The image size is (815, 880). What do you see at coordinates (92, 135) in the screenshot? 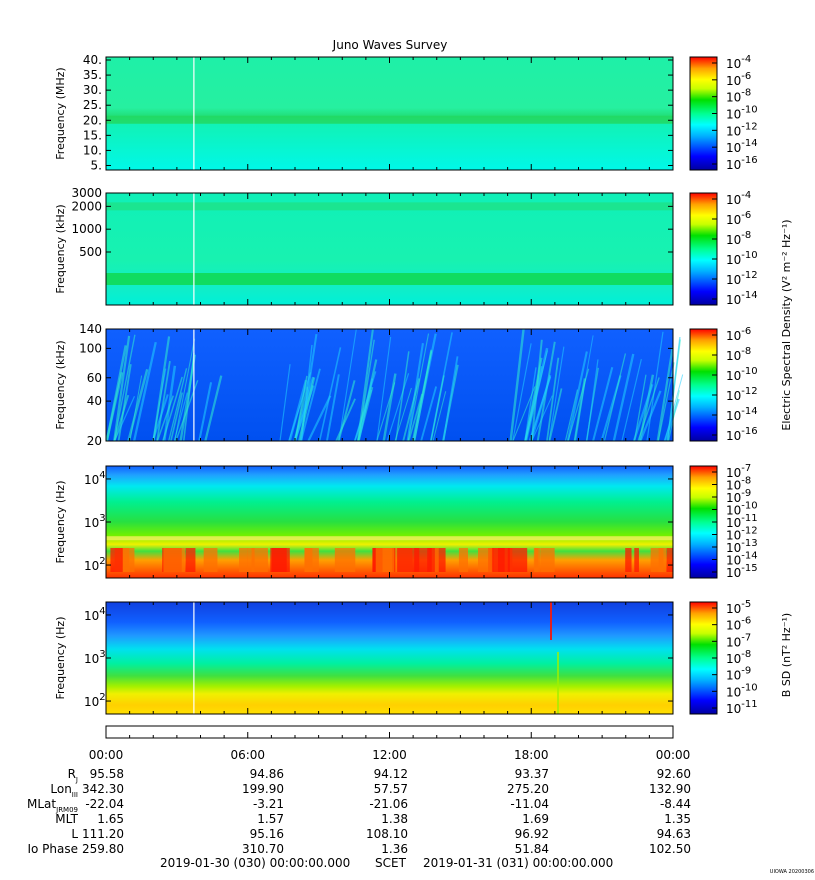
I see `y-tick-label: 15.` at bounding box center [92, 135].